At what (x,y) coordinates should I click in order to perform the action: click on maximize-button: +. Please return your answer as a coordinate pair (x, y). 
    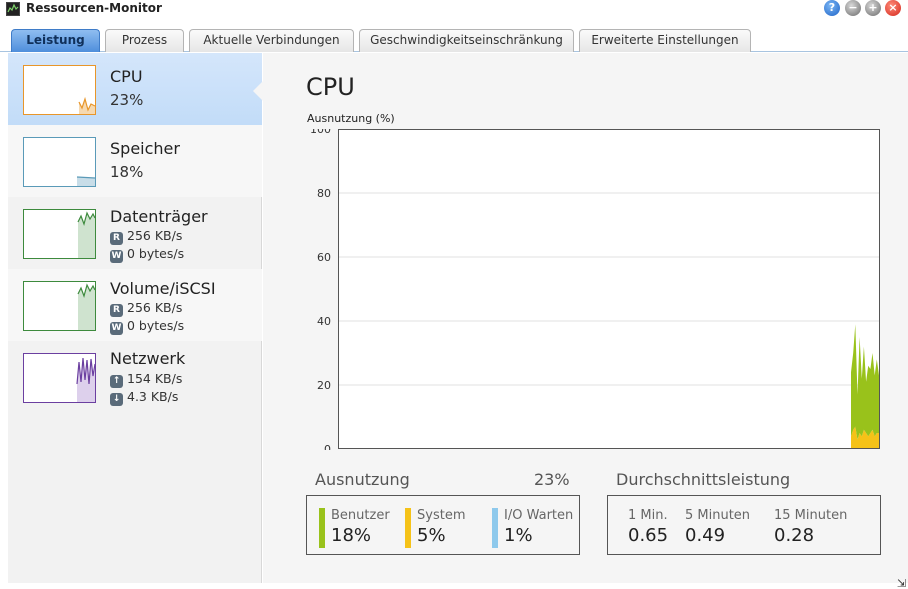
    Looking at the image, I should click on (873, 8).